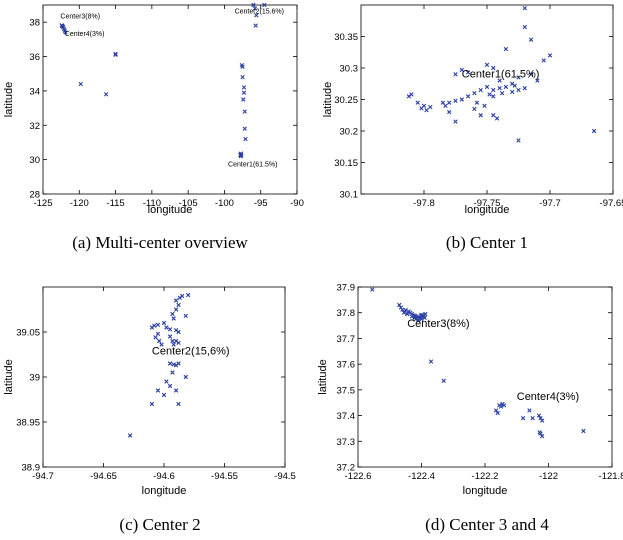 The image size is (623, 540). Describe the element at coordinates (346, 339) in the screenshot. I see `y-tick-label: 37.7` at that location.